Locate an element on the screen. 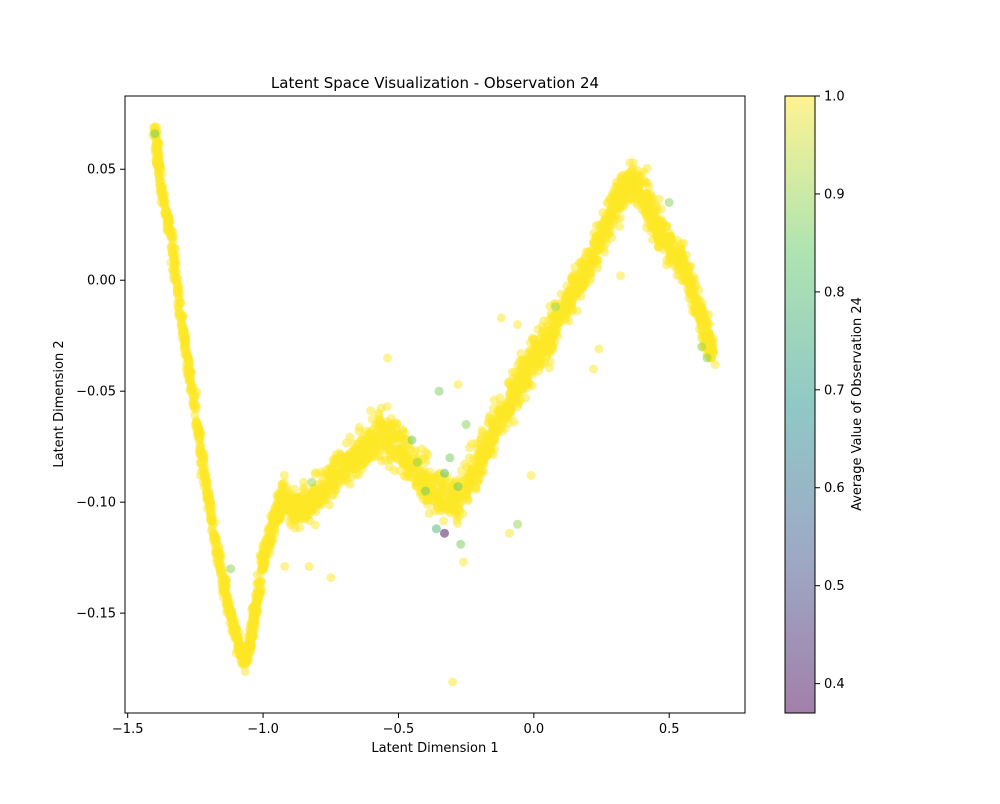 The height and width of the screenshot is (804, 1000). colorbar-tick-label: 0.9 is located at coordinates (834, 194).